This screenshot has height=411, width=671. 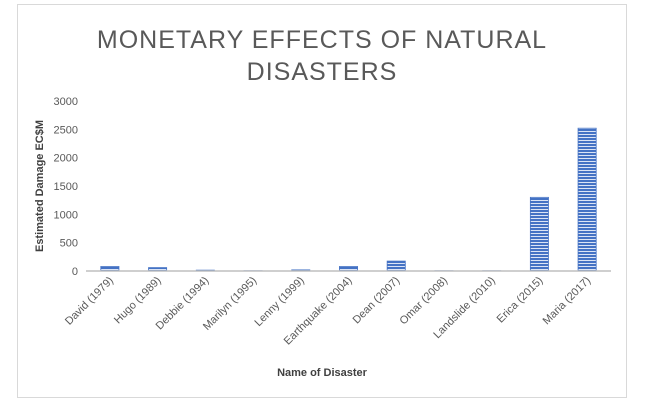 I want to click on x-tick-label: Omar (2008), so click(x=423, y=301).